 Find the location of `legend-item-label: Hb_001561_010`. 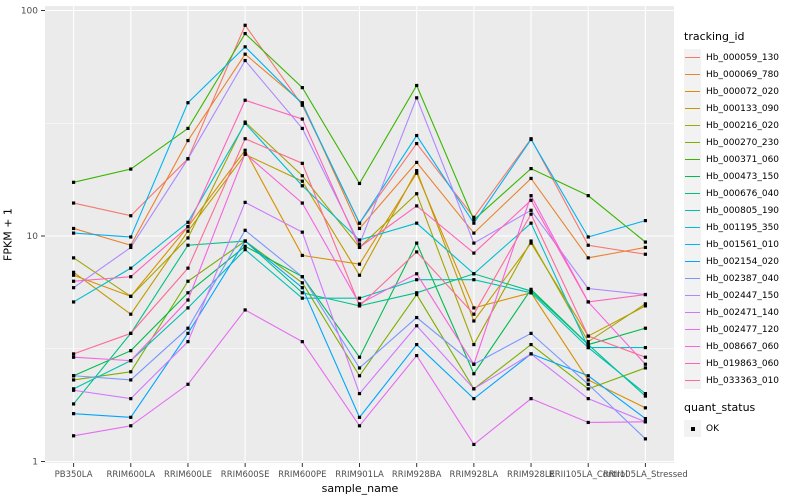

legend-item-label: Hb_001561_010 is located at coordinates (743, 244).